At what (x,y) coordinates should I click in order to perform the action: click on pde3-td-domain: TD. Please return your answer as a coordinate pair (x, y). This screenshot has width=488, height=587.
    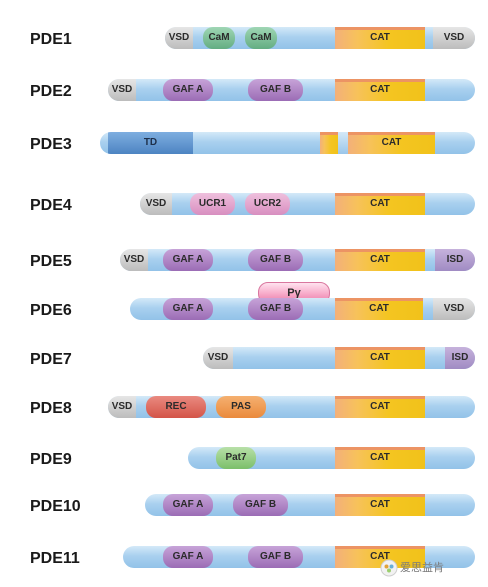
    Looking at the image, I should click on (150, 143).